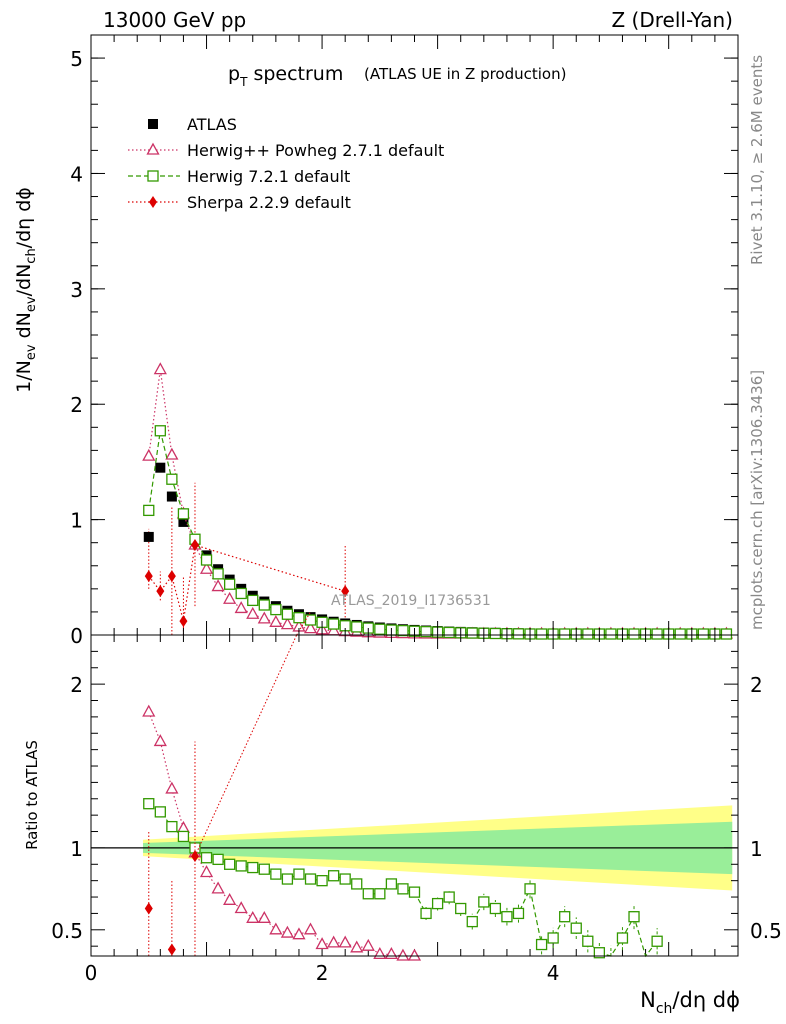  I want to click on ratio-y-tick-label-right: 0.5, so click(766, 931).